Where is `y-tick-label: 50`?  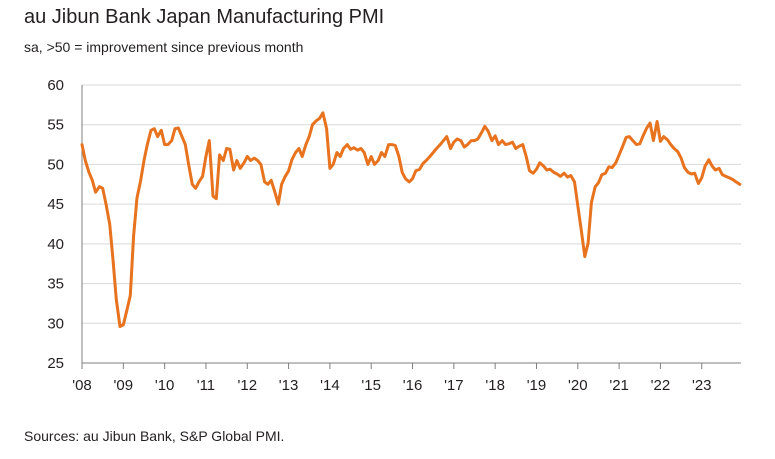
y-tick-label: 50 is located at coordinates (55, 164).